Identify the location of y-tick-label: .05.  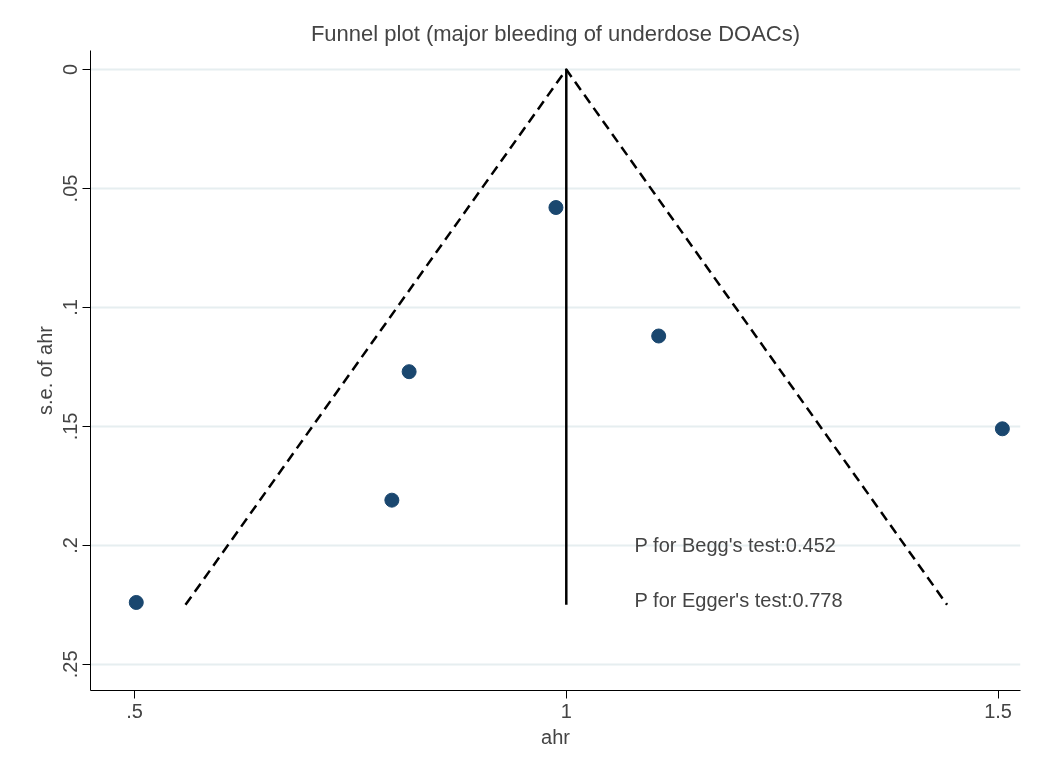
(70, 188).